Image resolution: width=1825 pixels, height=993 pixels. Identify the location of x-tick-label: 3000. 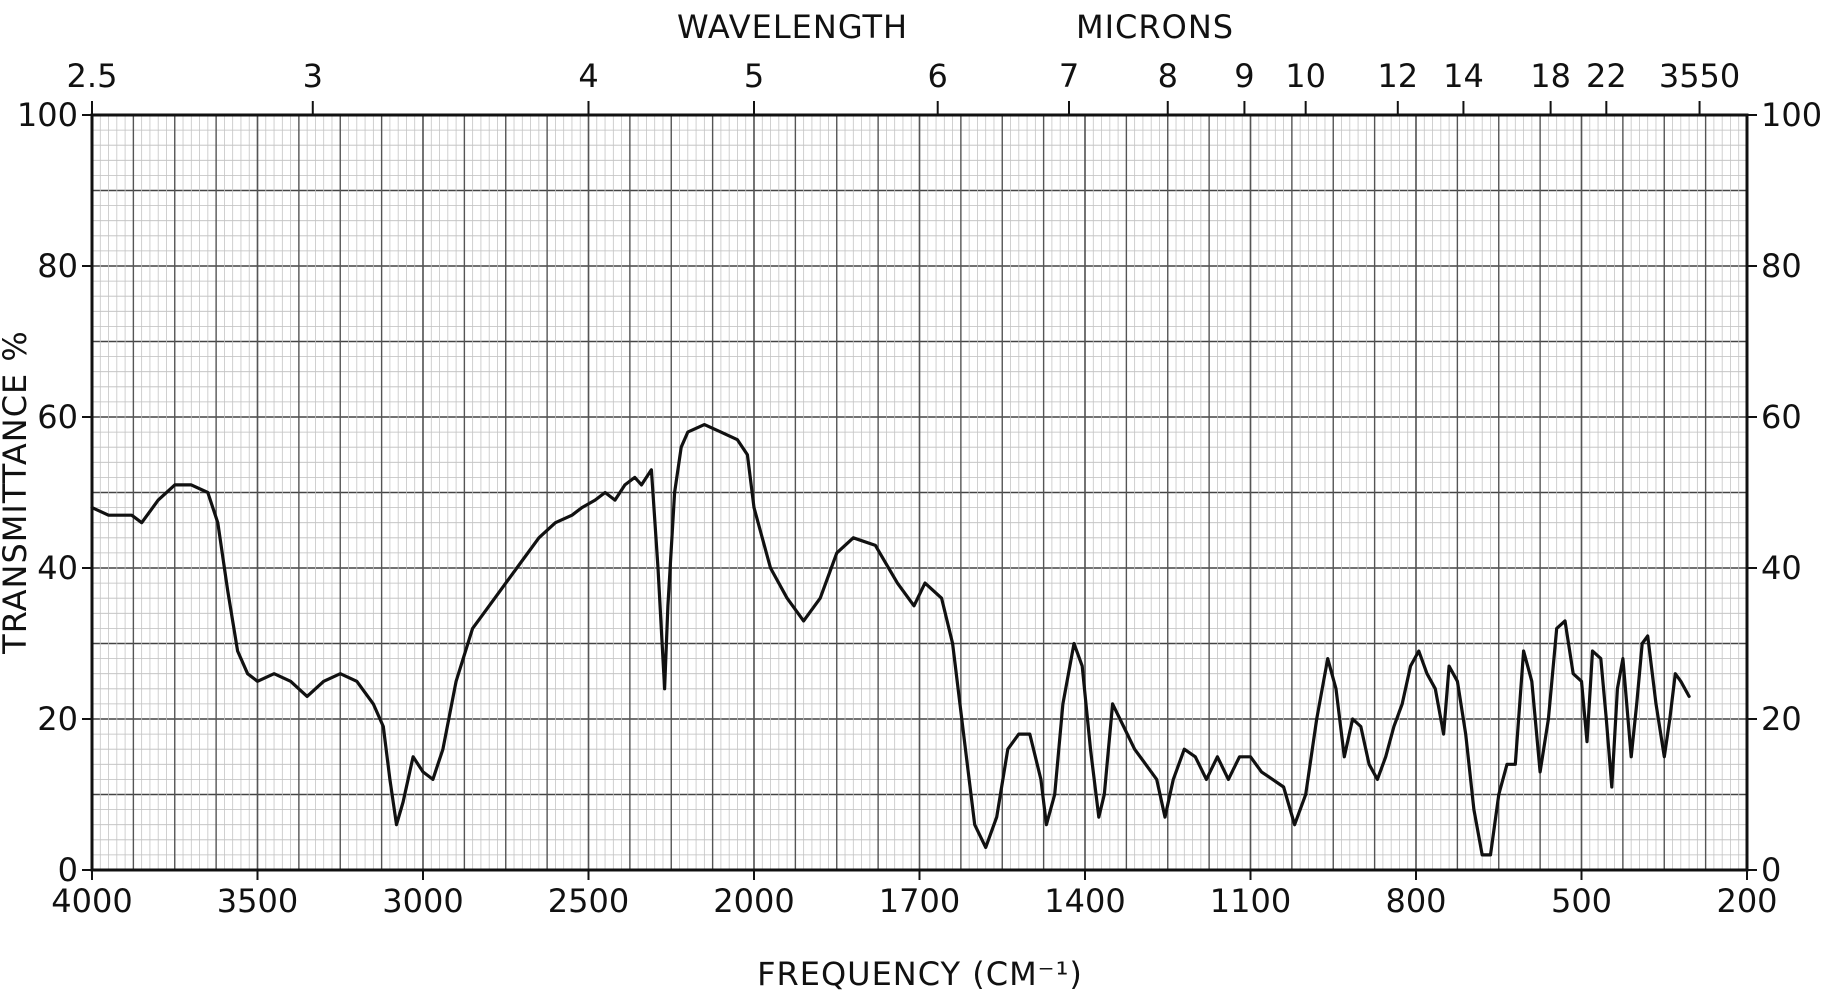
(422, 901).